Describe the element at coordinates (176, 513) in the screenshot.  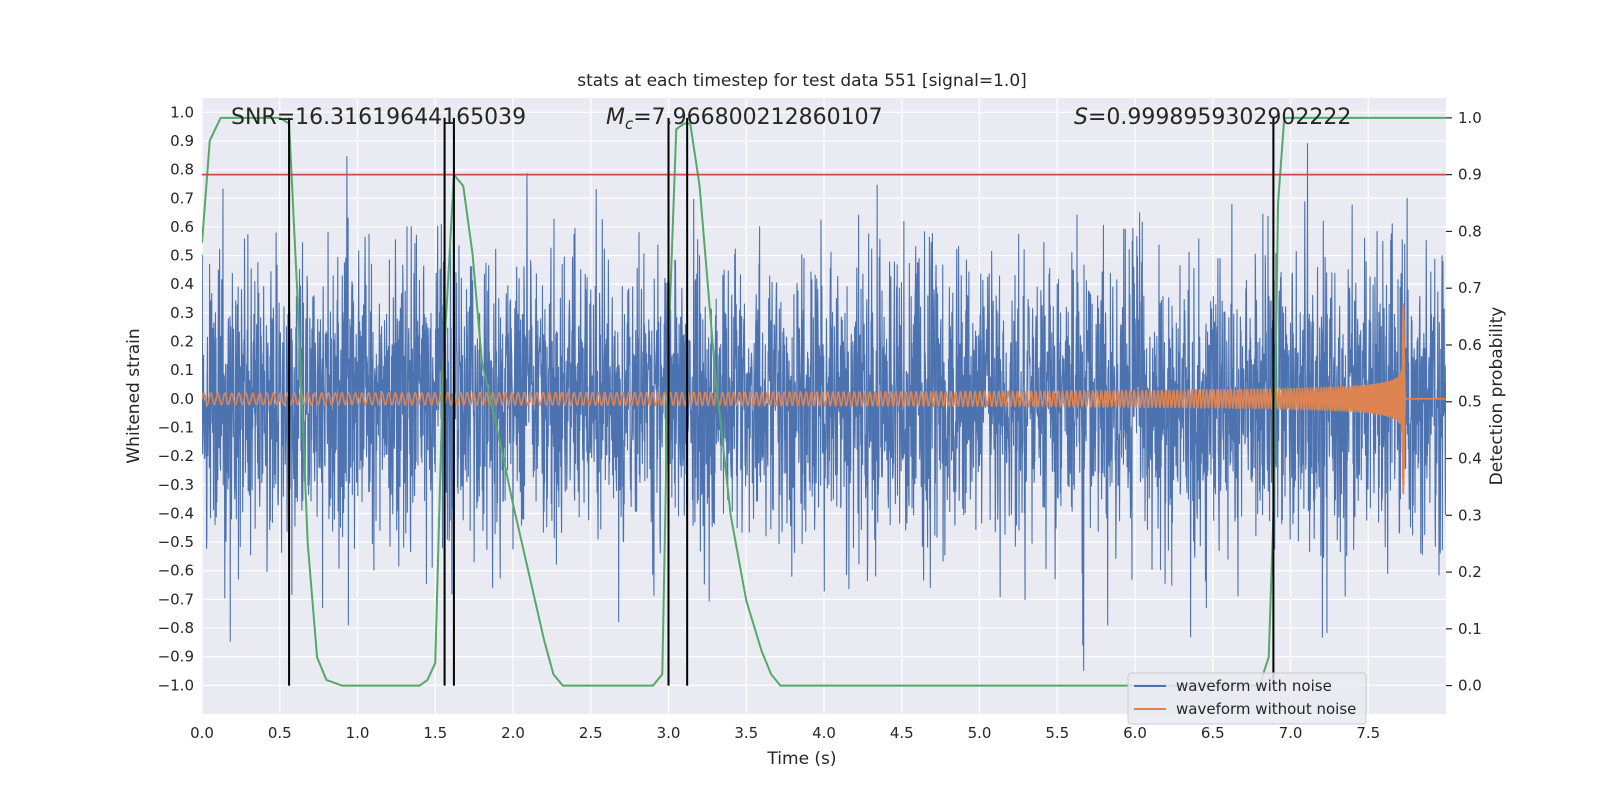
I see `y-tick-label: −0.4` at that location.